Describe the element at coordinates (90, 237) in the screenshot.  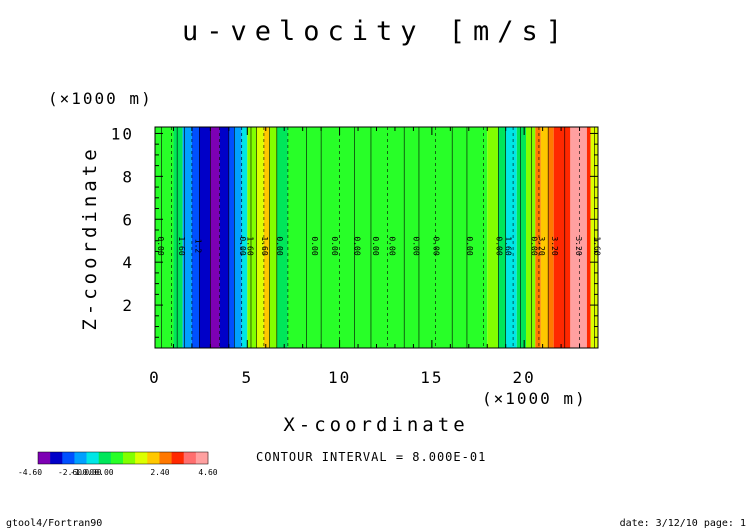
I see `y-axis-label: Z-coordinate` at that location.